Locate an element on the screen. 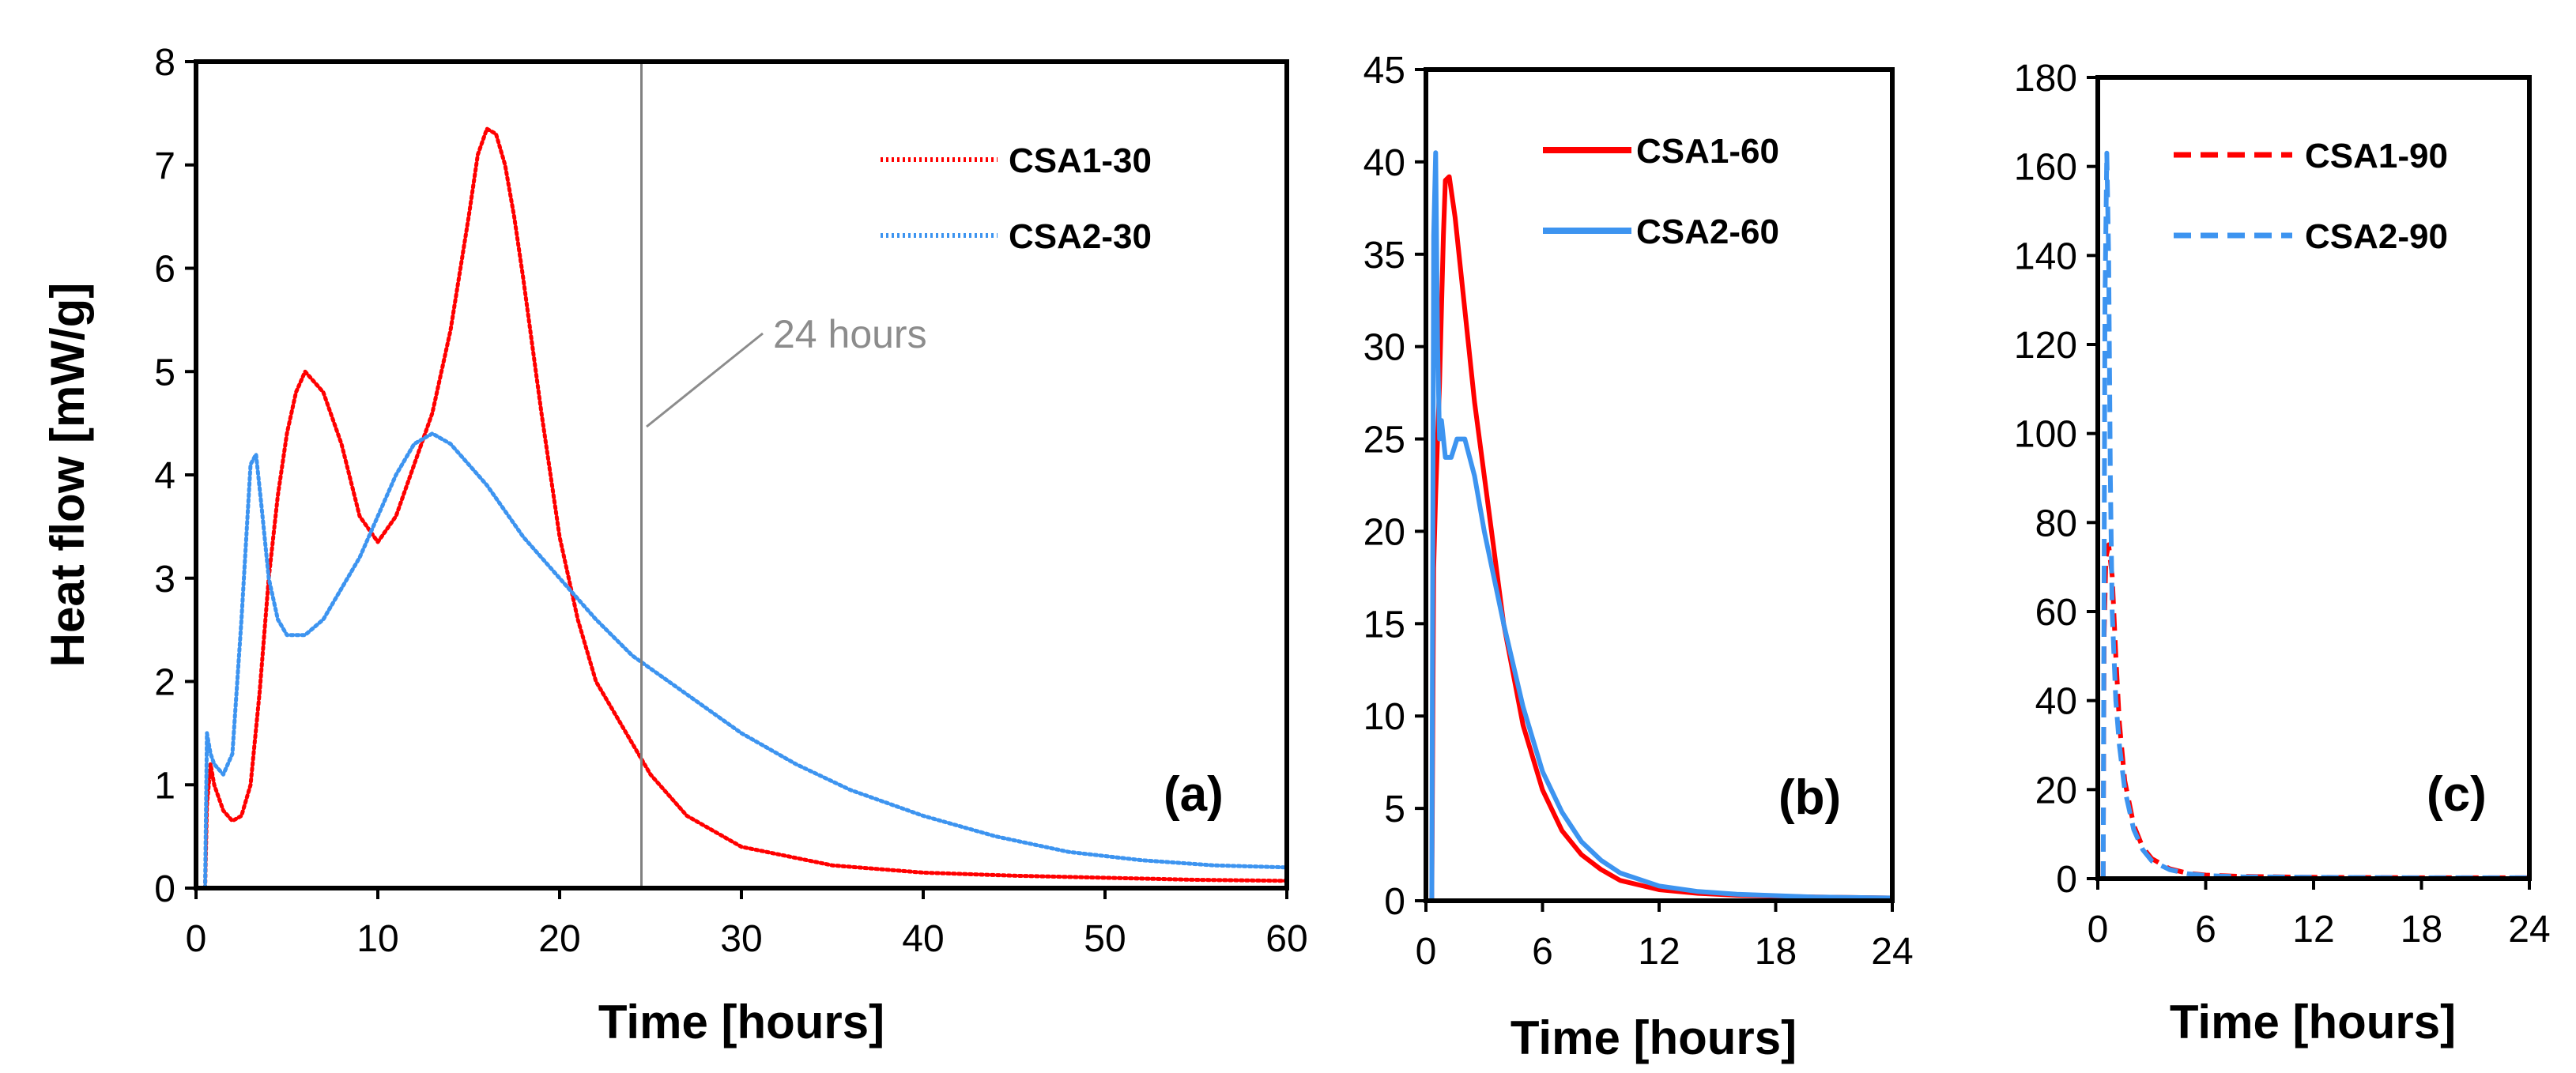  panel-b-x-tick-label: 24 is located at coordinates (1892, 952).